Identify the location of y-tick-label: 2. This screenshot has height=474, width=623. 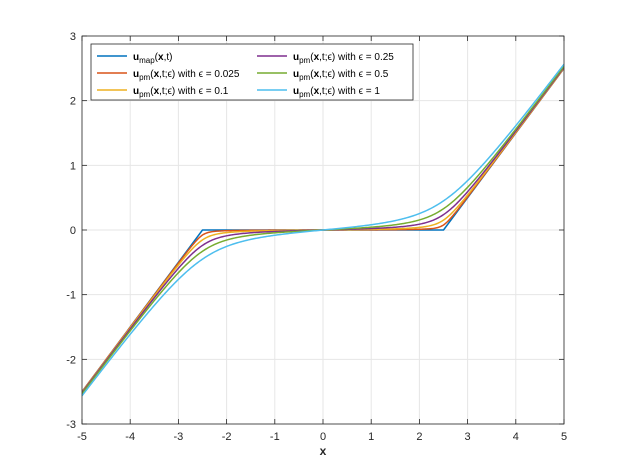
(73, 102).